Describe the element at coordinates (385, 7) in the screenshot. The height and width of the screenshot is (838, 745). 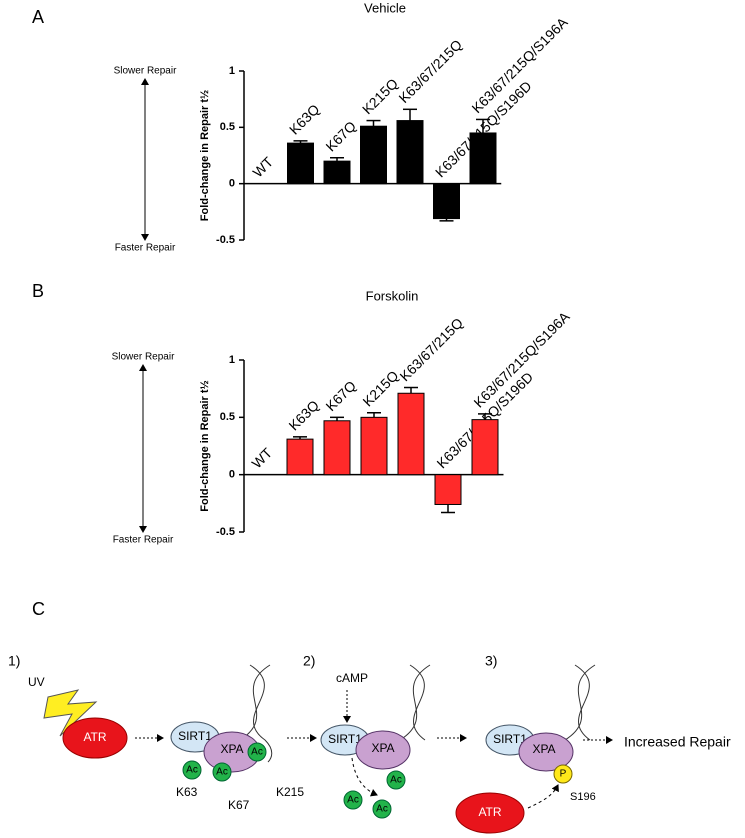
I see `chart-title: Vehicle` at that location.